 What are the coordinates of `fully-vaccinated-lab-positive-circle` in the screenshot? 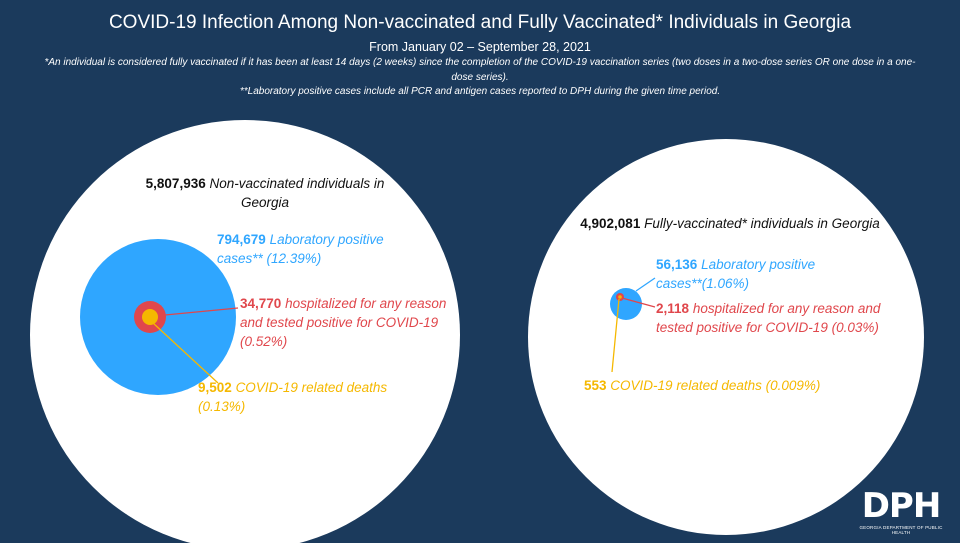 It's located at (626, 304).